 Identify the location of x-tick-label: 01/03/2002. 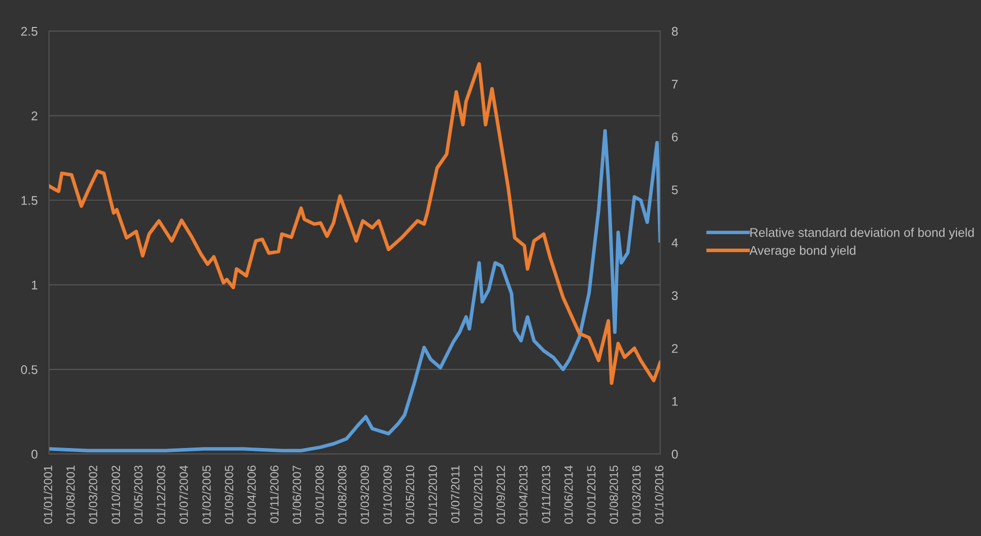
(93, 495).